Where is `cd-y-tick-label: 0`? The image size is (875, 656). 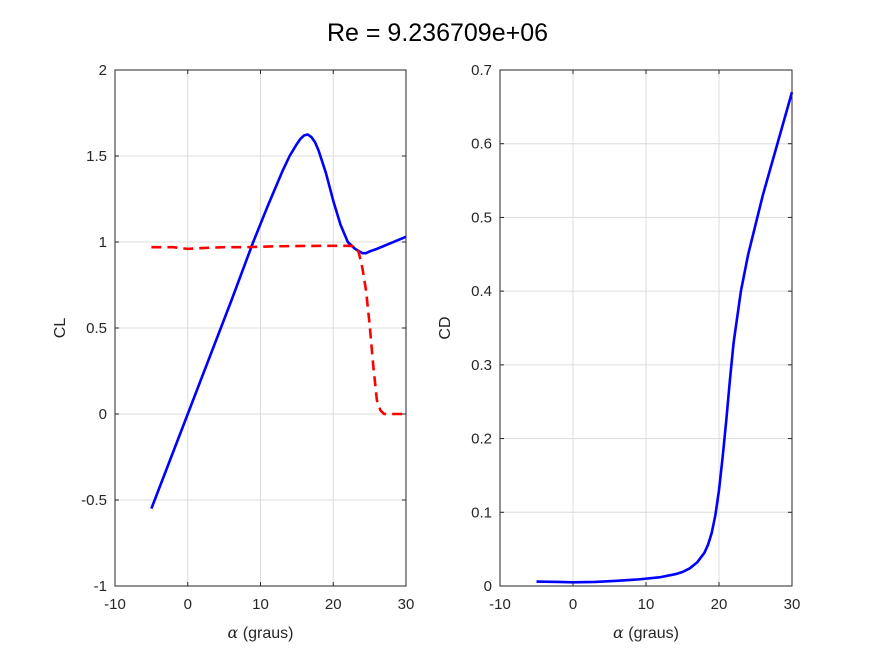 cd-y-tick-label: 0 is located at coordinates (488, 586).